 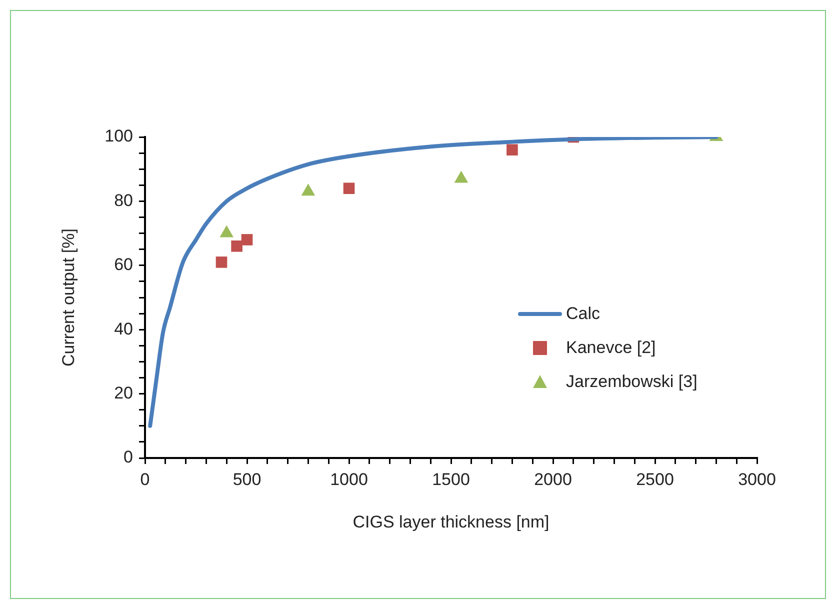 I want to click on x-tick-label: 0, so click(x=145, y=479).